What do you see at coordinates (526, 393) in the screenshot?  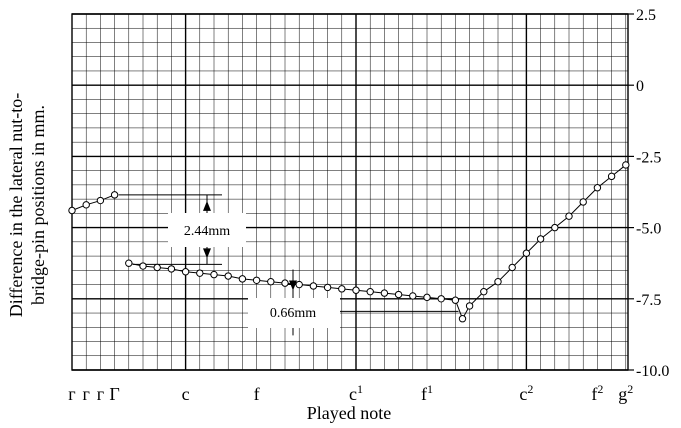 I see `x-tick-label: c2` at bounding box center [526, 393].